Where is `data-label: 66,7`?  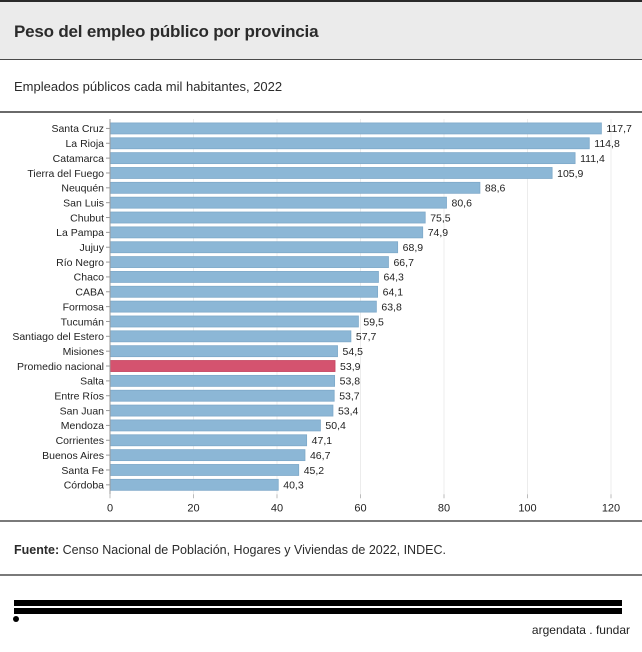 data-label: 66,7 is located at coordinates (403, 263).